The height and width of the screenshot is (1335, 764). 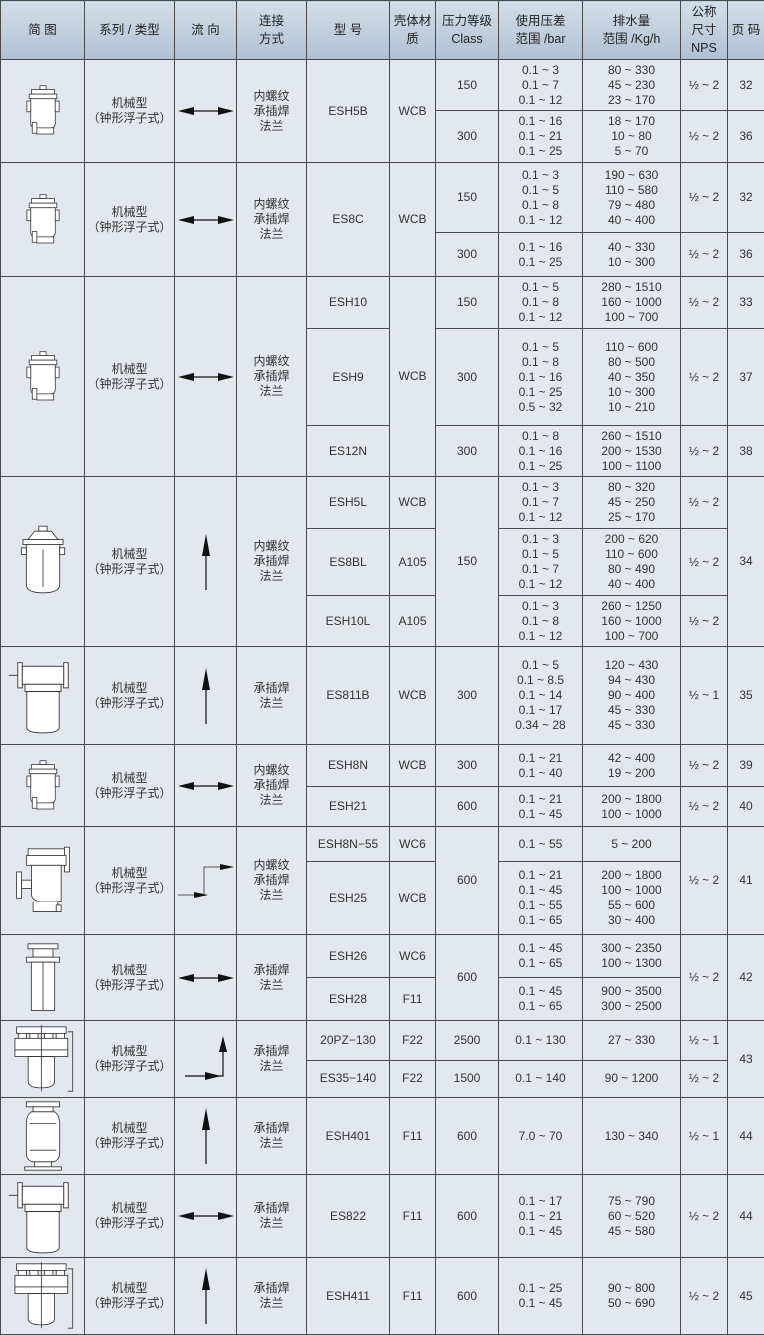 I want to click on pressure-range-cell: 7.0 ~ 70, so click(x=541, y=1136).